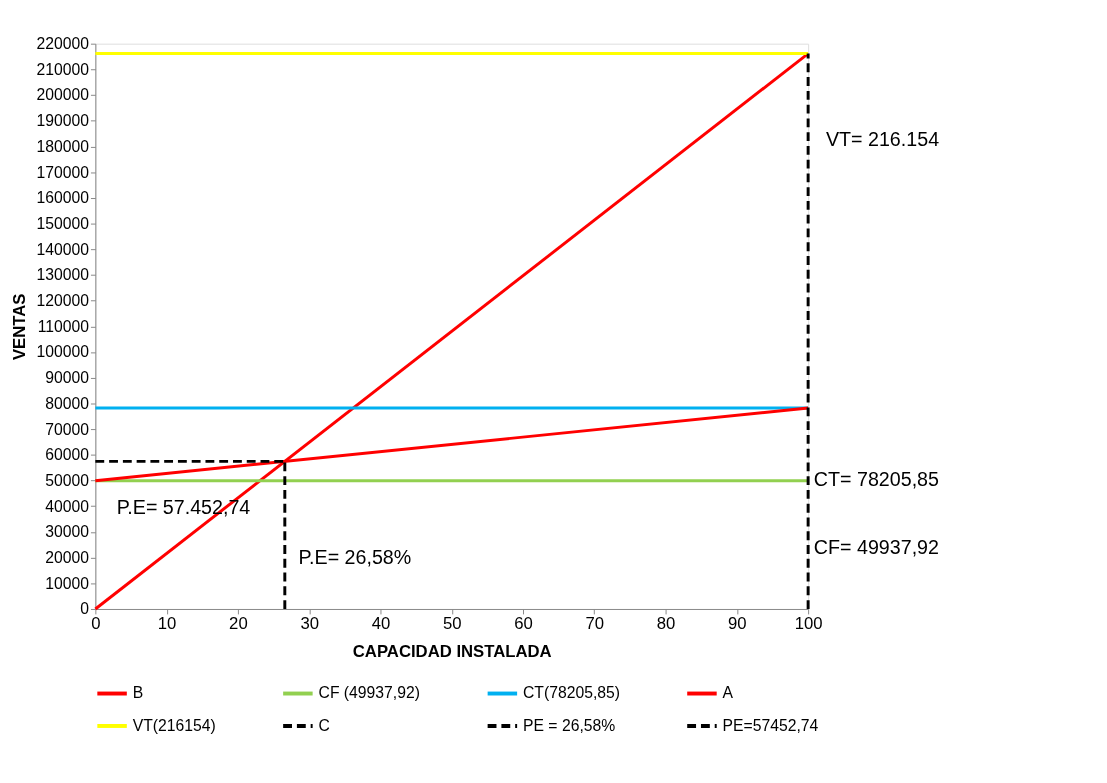 Image resolution: width=1107 pixels, height=783 pixels. Describe the element at coordinates (63, 69) in the screenshot. I see `y-tick-label: 210000` at that location.